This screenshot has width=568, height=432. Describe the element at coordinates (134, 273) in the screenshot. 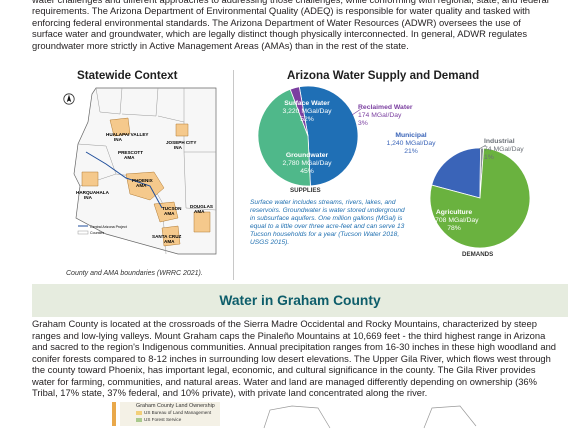

I see `statewide-map-caption: County and AMA boundaries (WRRC 2021).` at that location.